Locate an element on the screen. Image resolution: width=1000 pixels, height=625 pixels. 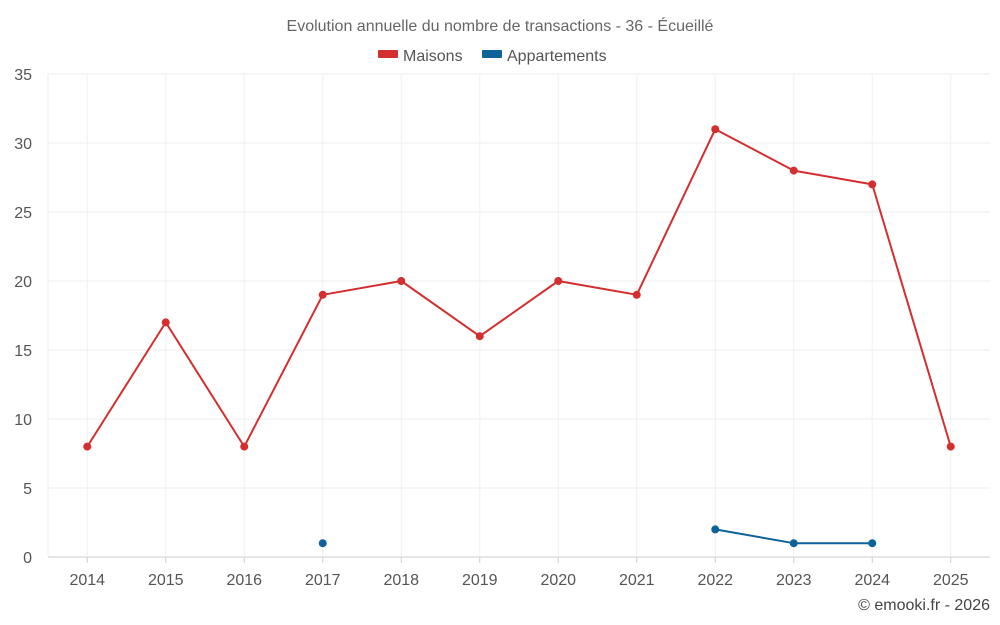
data-point-maisons-2014 is located at coordinates (87, 446).